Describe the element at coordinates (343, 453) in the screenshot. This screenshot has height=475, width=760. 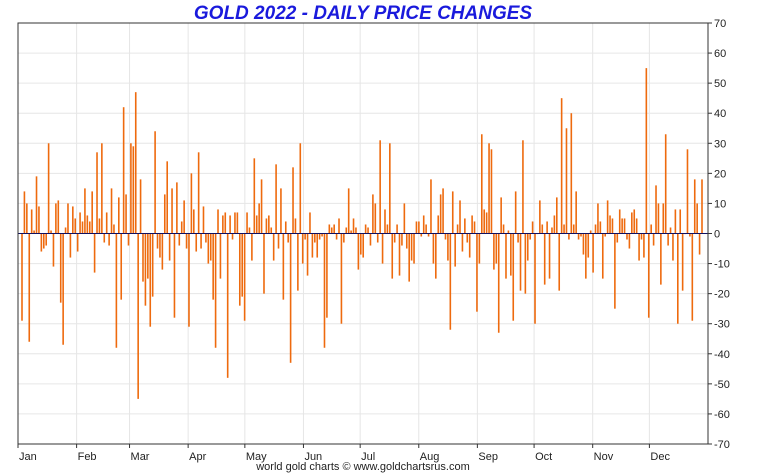
I see `x-axis-ticks: Jan Feb Mar Apr May Jun Jul Aug Sep Oct Nov Dec` at that location.